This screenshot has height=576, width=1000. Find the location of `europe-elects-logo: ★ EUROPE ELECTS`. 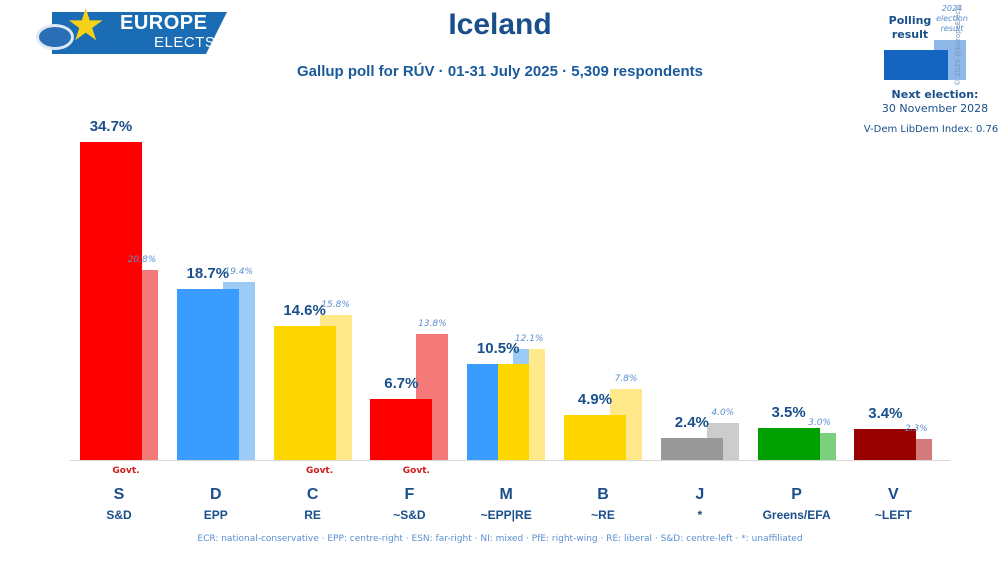

europe-elects-logo: ★ EUROPE ELECTS is located at coordinates (130, 30).